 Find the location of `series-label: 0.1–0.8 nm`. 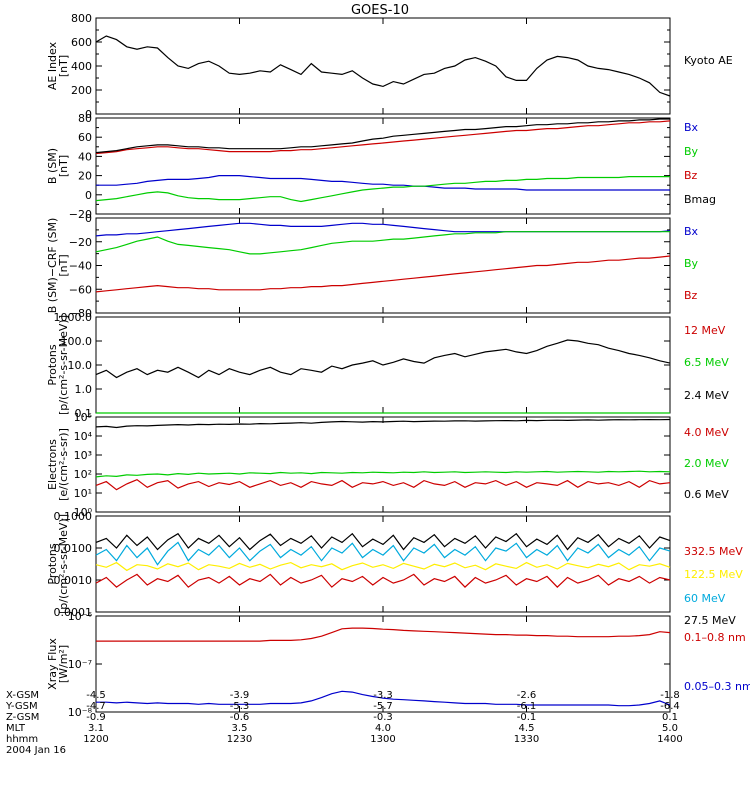

series-label: 0.1–0.8 nm is located at coordinates (715, 637).